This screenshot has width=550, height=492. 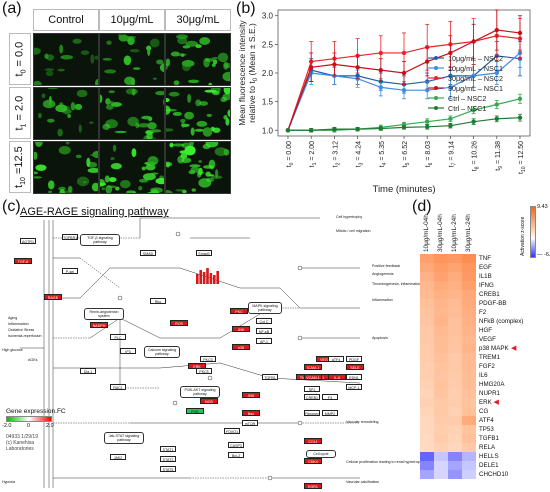 I want to click on row-header-t0: t0 = 0.0, so click(x=20, y=59).